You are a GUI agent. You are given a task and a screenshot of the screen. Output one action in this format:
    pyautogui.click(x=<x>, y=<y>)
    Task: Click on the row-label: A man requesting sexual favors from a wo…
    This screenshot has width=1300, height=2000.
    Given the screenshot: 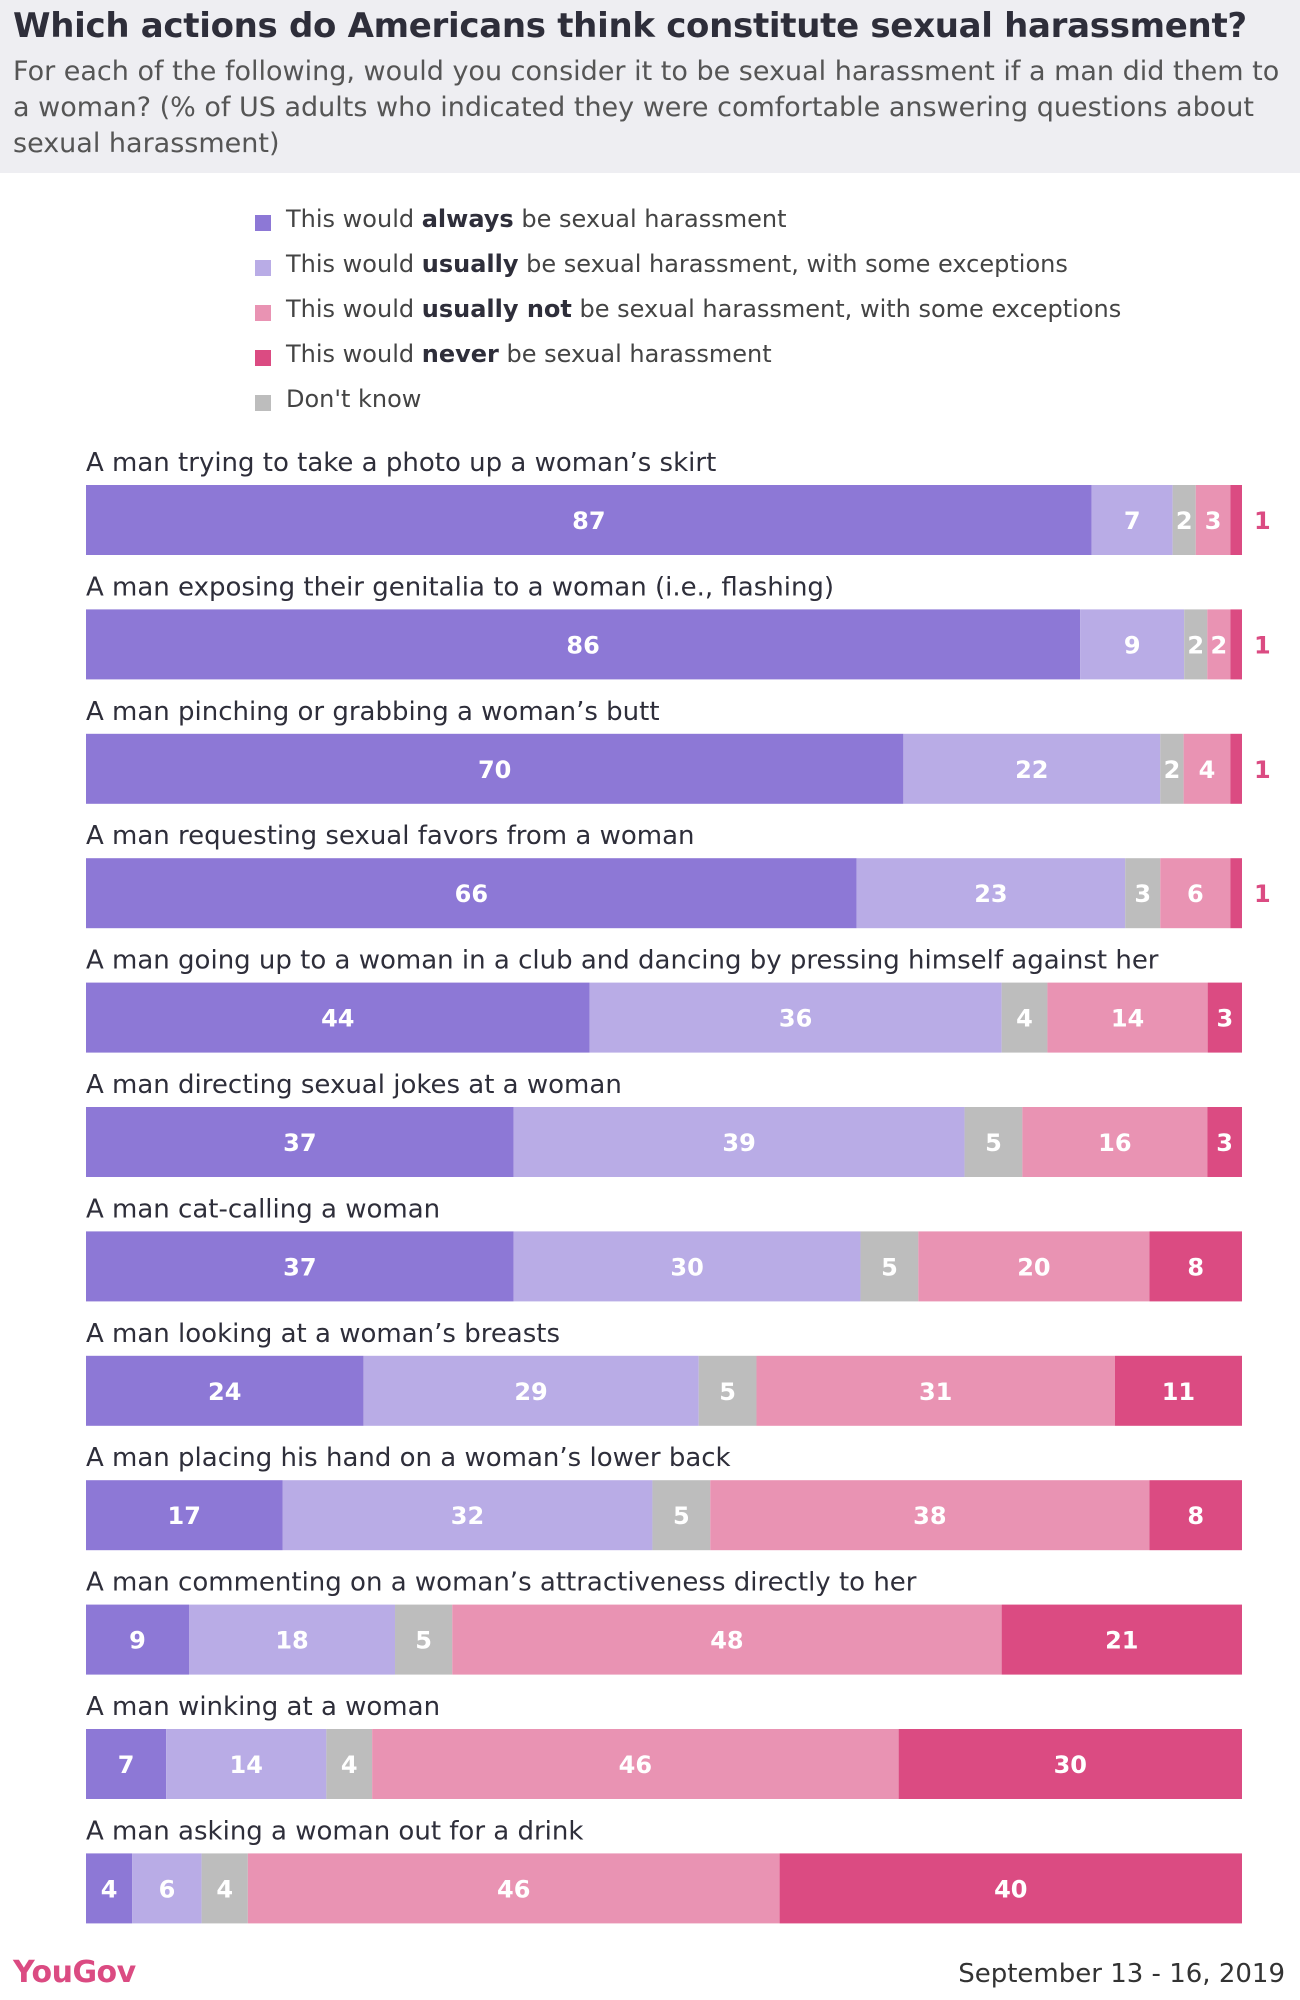 What is the action you would take?
    pyautogui.click(x=390, y=836)
    